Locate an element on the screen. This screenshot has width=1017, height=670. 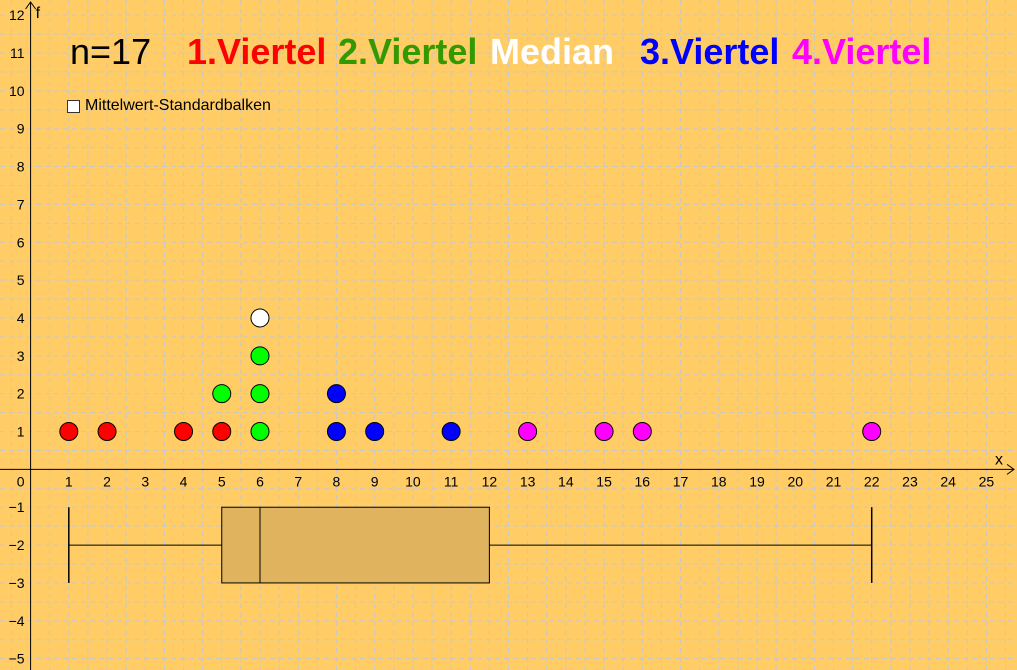
y-axis-arrow is located at coordinates (30, 5).